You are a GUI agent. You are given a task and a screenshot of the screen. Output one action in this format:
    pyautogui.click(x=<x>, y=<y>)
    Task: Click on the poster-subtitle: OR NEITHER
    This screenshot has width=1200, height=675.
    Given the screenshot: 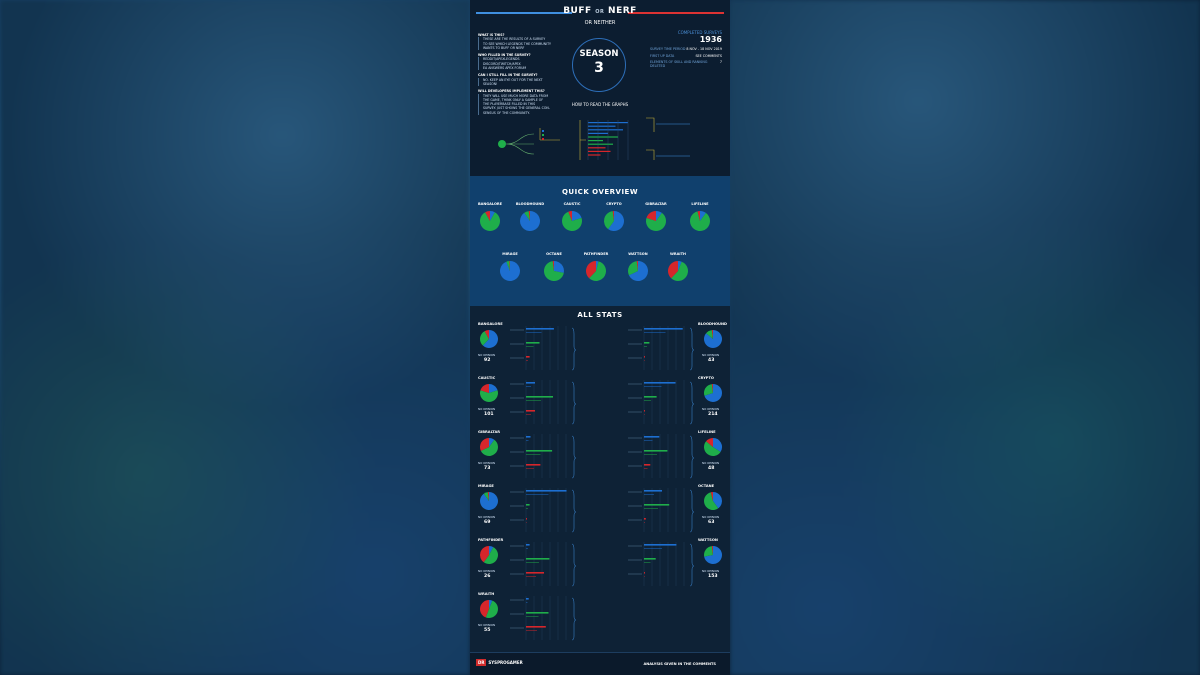 What is the action you would take?
    pyautogui.click(x=600, y=23)
    